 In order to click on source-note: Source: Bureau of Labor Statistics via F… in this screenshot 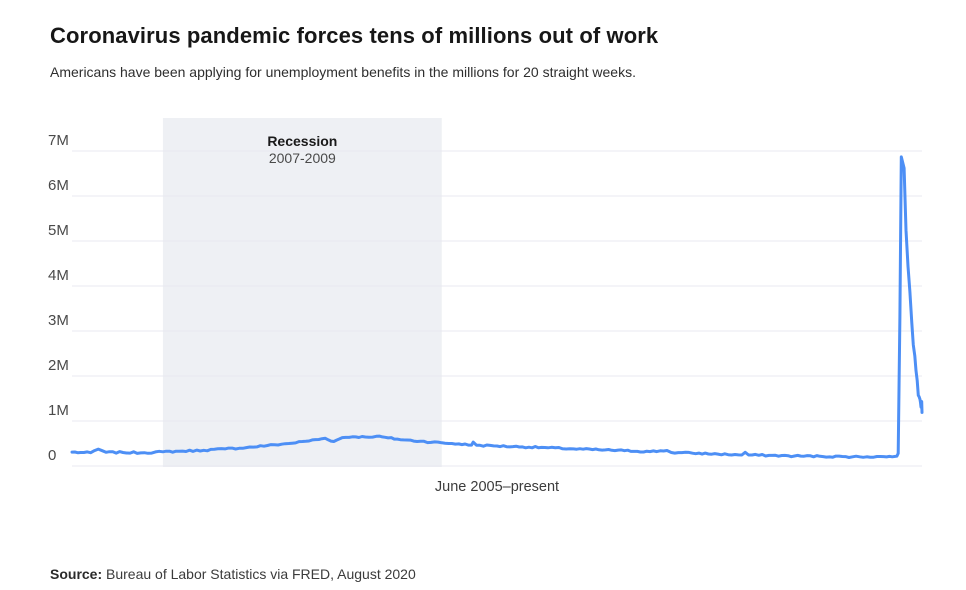, I will do `click(233, 574)`.